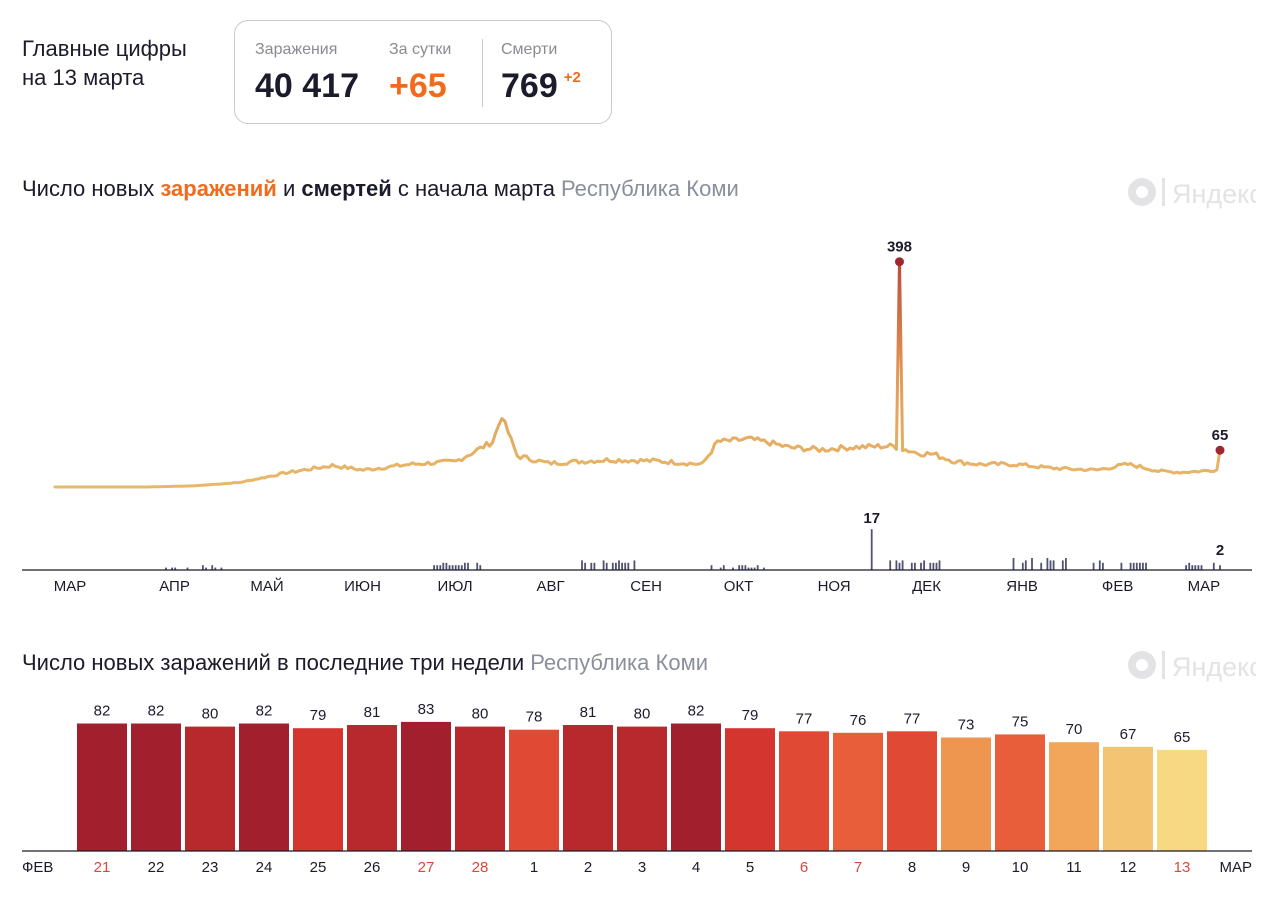 The image size is (1280, 912). I want to click on day-label: 7, so click(858, 867).